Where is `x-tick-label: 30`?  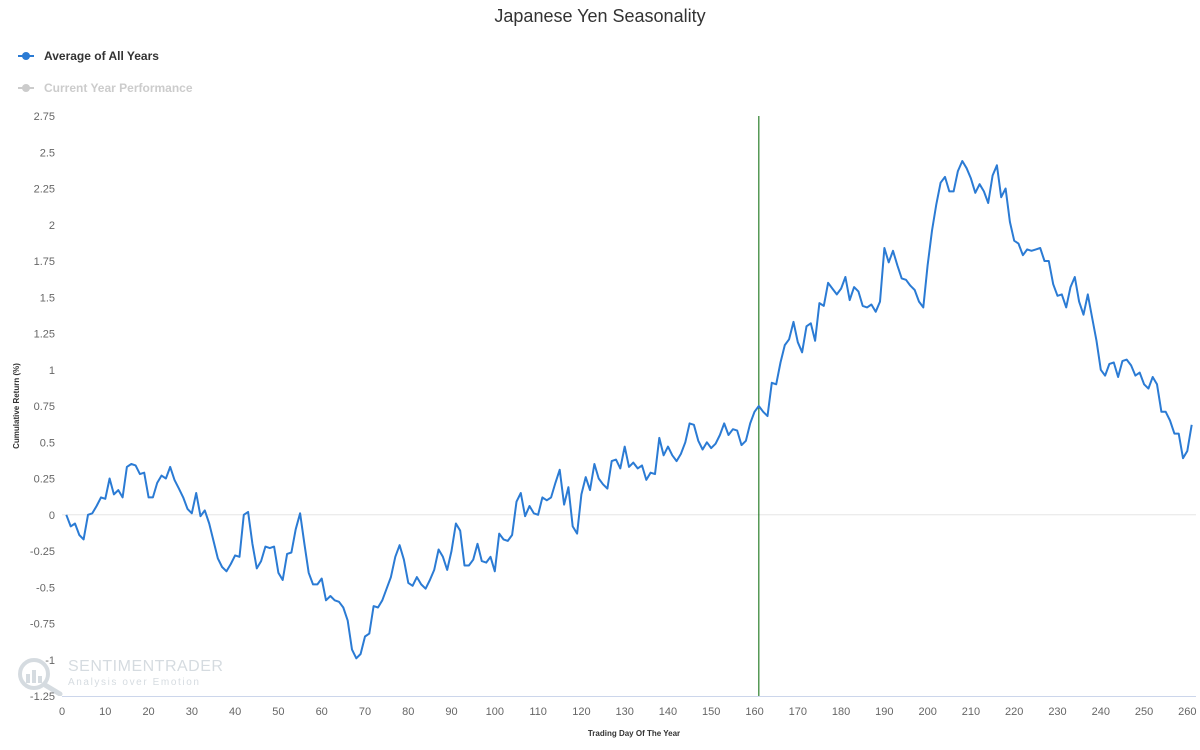
x-tick-label: 30 is located at coordinates (192, 712).